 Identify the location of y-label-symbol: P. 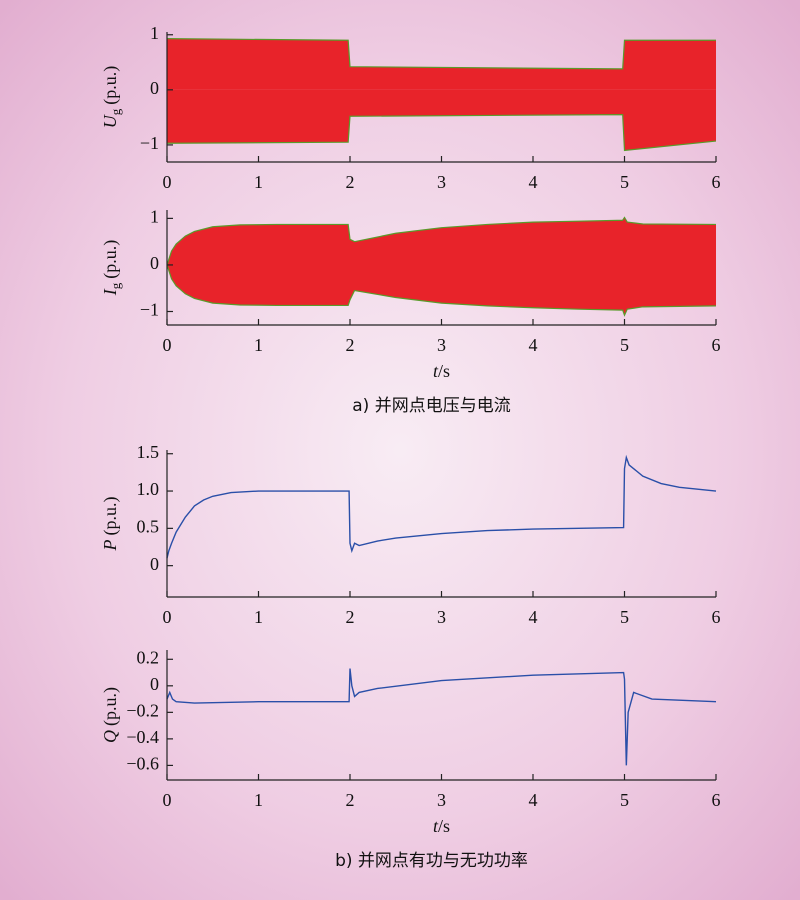
(110, 546).